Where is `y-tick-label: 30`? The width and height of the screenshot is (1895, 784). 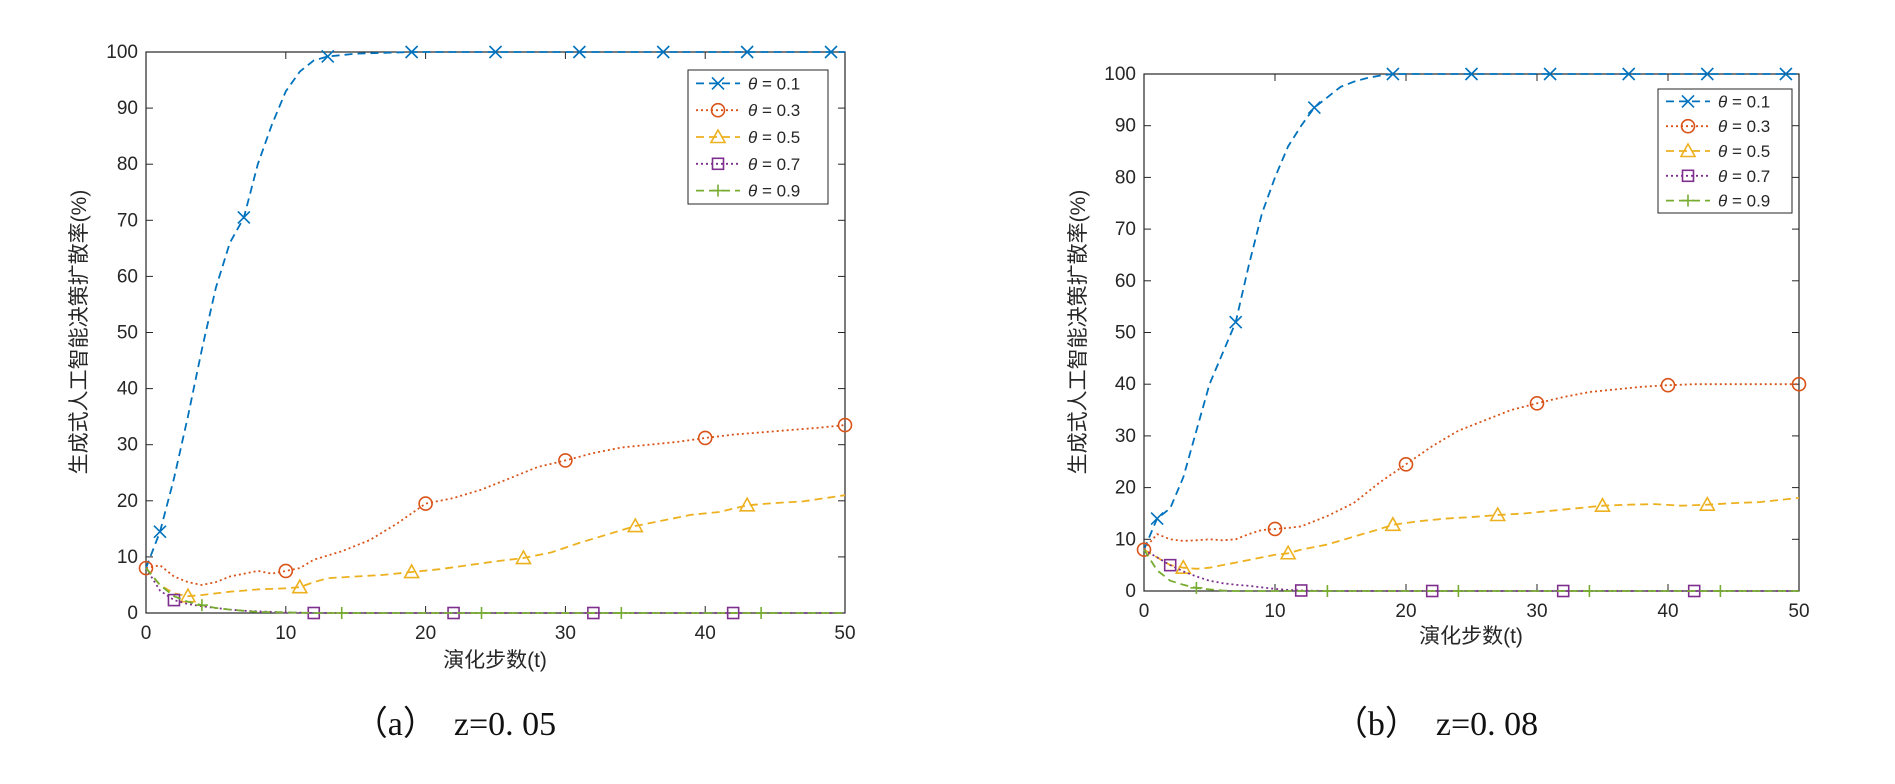
y-tick-label: 30 is located at coordinates (127, 445).